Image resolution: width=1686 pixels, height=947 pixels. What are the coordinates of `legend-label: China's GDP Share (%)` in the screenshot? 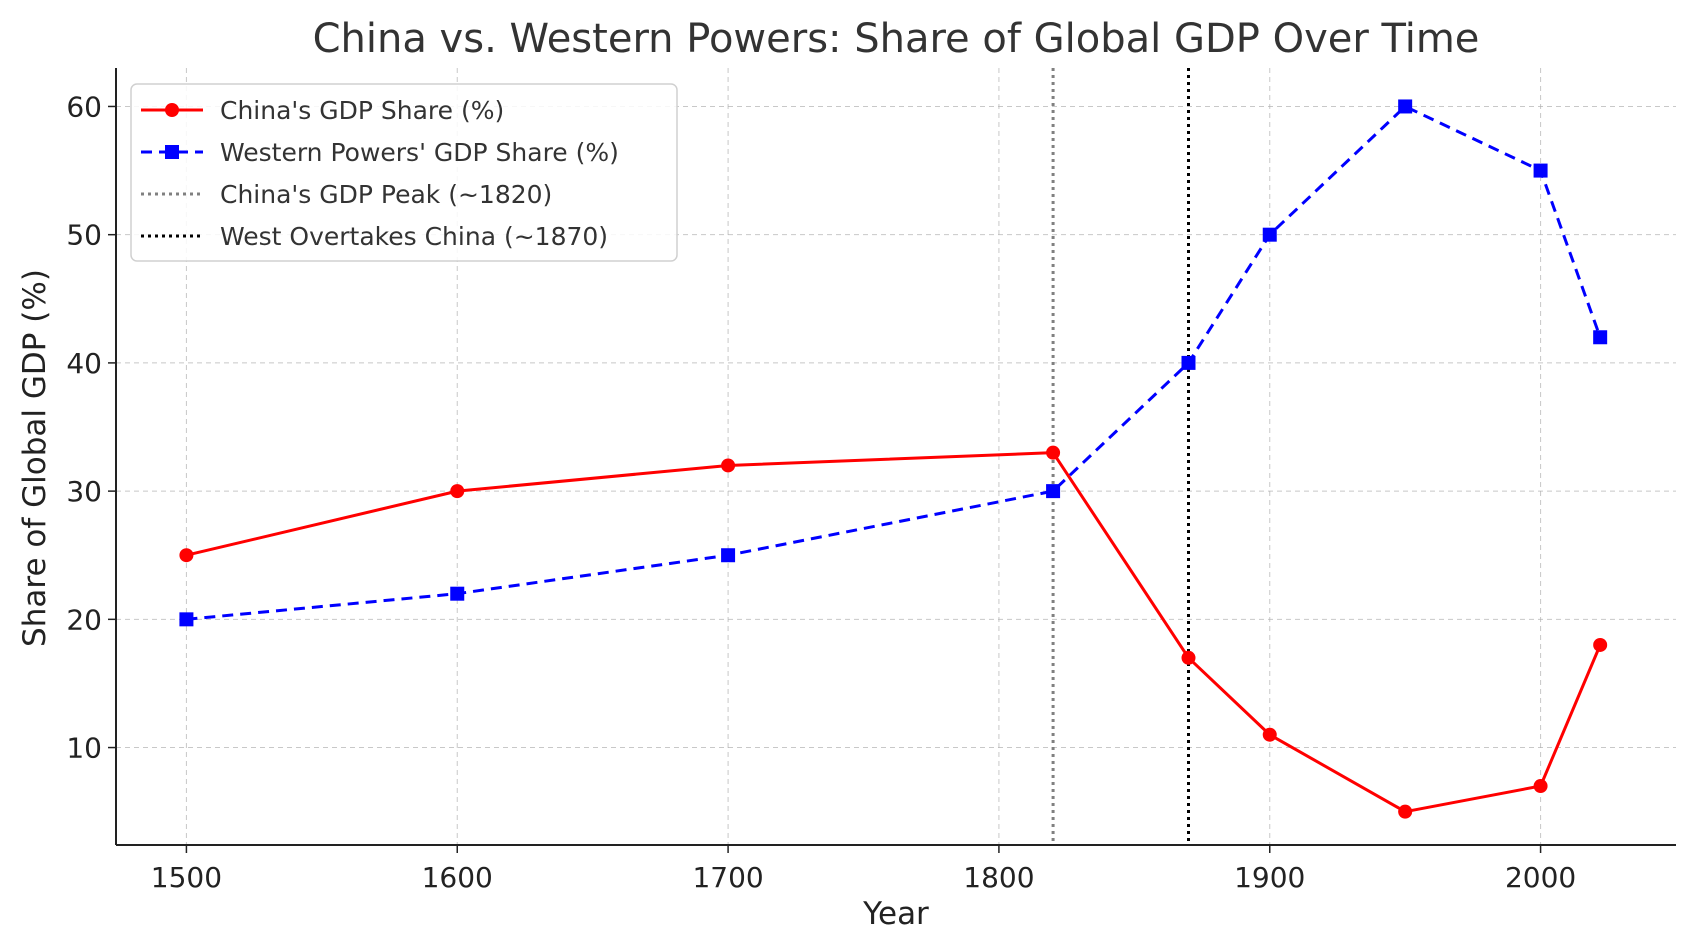 It's located at (362, 110).